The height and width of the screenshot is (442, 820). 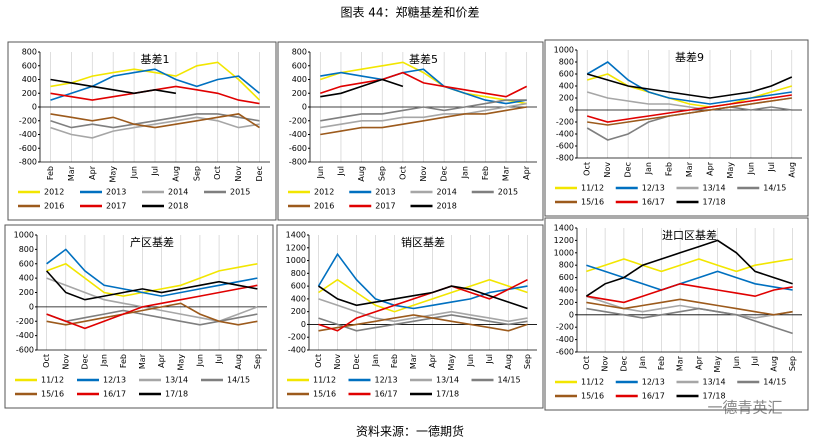 I want to click on chart-title: 基差1, so click(x=155, y=59).